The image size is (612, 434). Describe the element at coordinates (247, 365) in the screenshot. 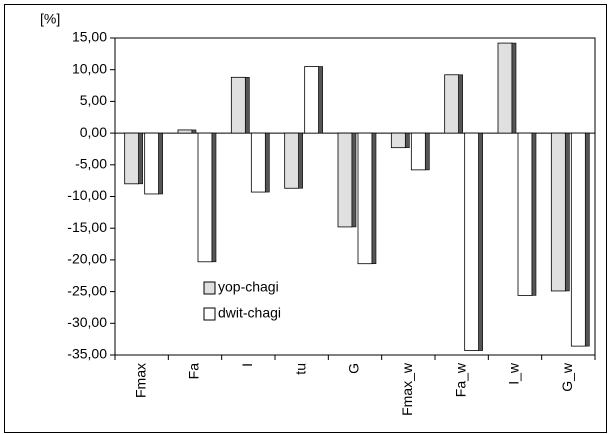

I see `x-tick-label: I` at that location.